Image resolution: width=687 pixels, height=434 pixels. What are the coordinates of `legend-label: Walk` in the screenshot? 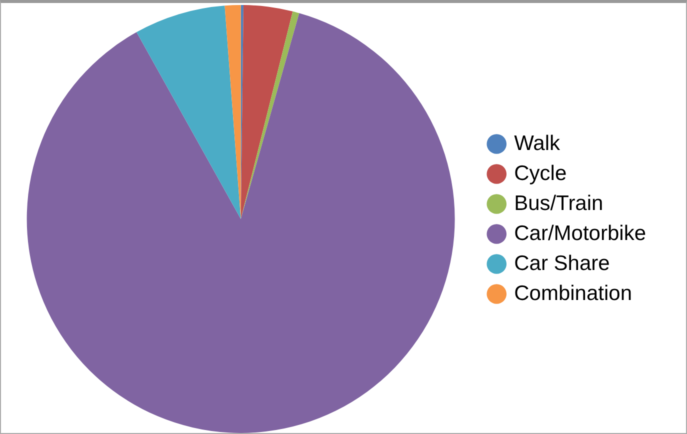 It's located at (537, 143).